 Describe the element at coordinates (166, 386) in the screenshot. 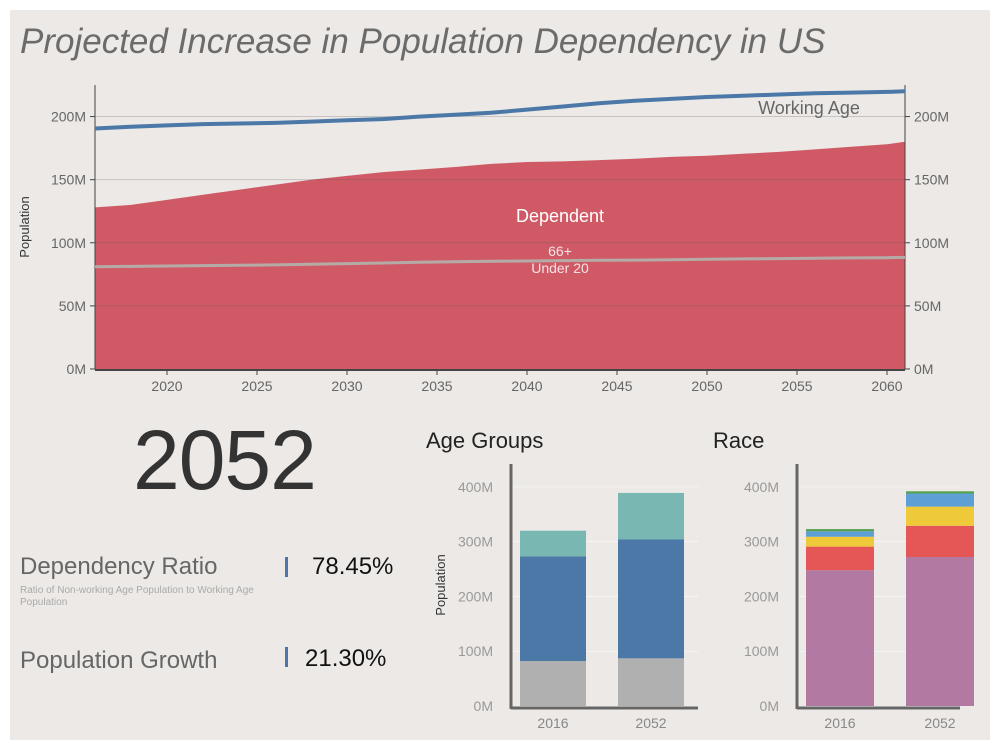

I see `x-tick-label: 2020` at that location.